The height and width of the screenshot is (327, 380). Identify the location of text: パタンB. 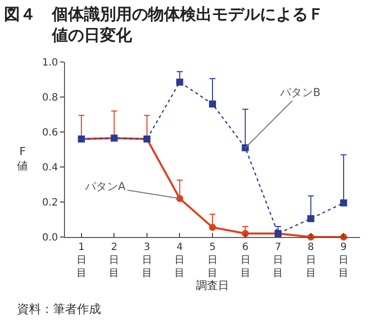
(300, 92).